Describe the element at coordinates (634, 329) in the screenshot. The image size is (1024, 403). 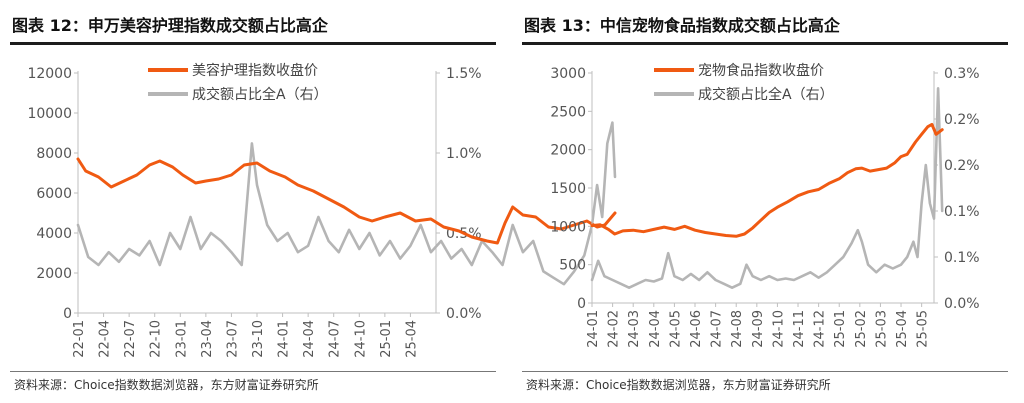
I see `x-tick-label: 24-03` at that location.